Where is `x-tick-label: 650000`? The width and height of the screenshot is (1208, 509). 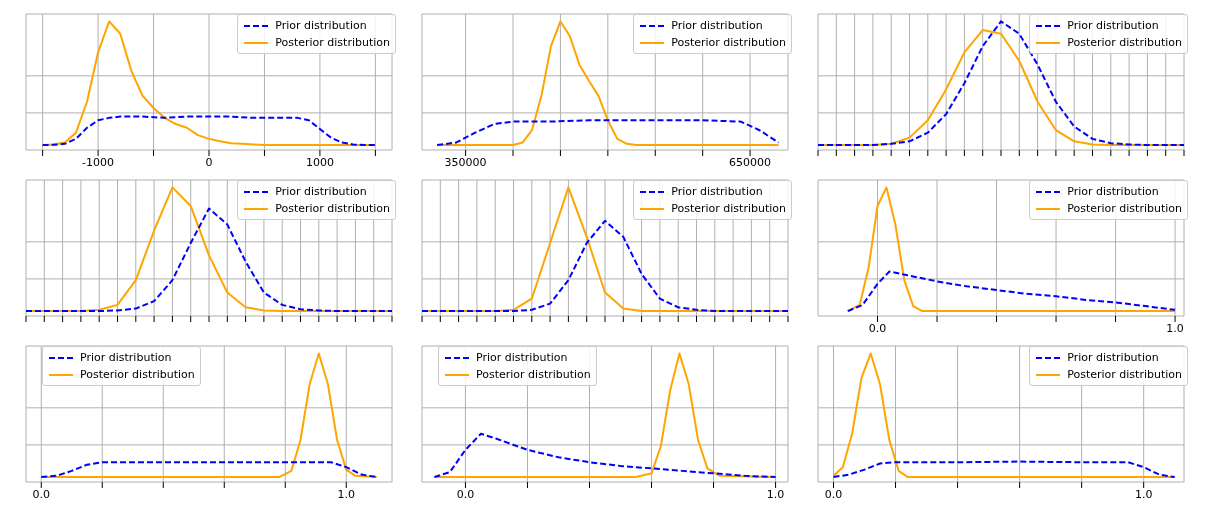
x-tick-label: 650000 is located at coordinates (750, 162).